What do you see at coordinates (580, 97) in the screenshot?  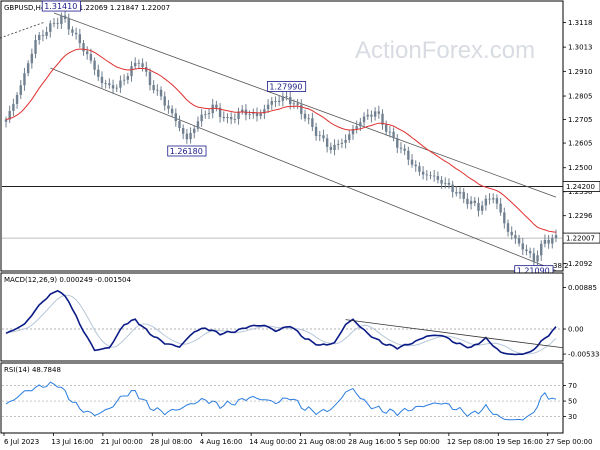 I see `price-tick-label: 1.2805` at bounding box center [580, 97].